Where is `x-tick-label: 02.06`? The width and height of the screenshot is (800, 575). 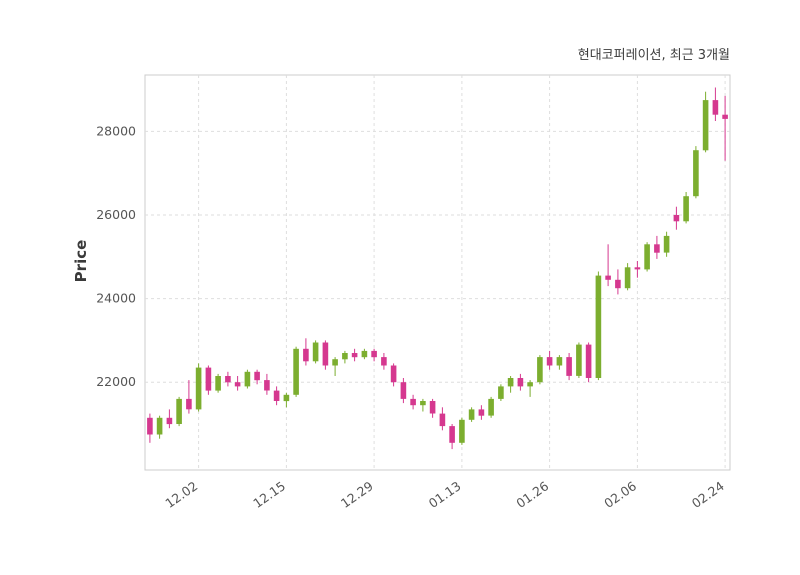
x-tick-label: 02.06 is located at coordinates (620, 494).